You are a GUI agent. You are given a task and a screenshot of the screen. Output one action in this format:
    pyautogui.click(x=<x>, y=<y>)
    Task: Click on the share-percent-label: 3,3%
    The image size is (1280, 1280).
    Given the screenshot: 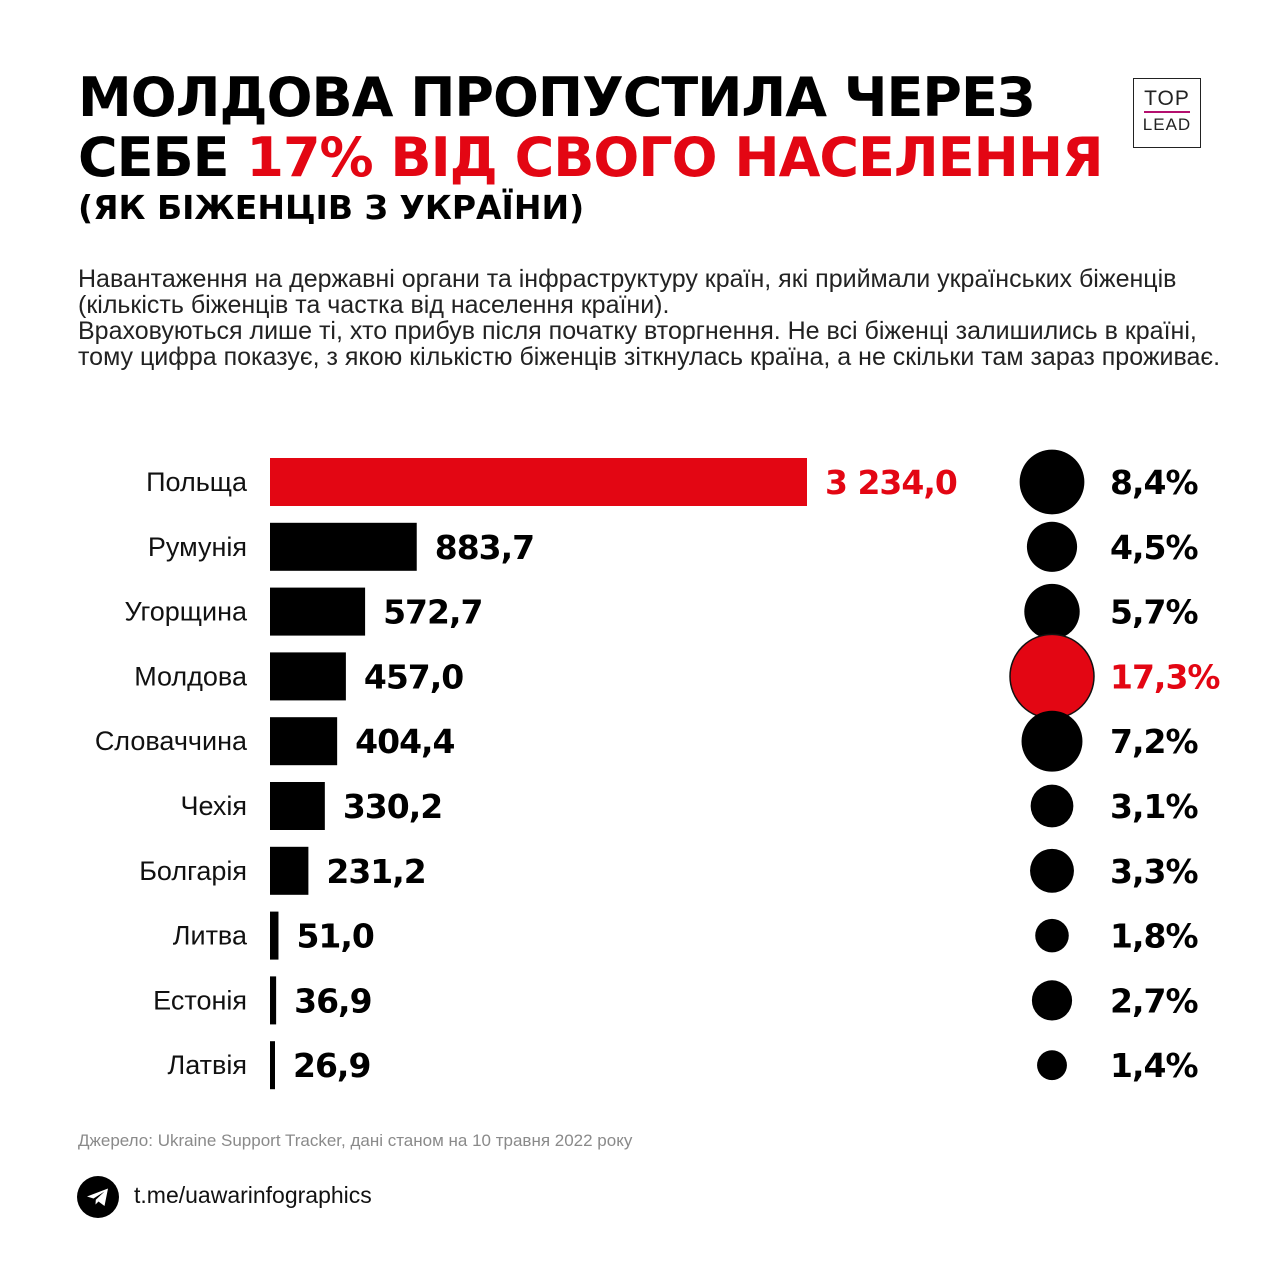 What is the action you would take?
    pyautogui.click(x=1154, y=871)
    